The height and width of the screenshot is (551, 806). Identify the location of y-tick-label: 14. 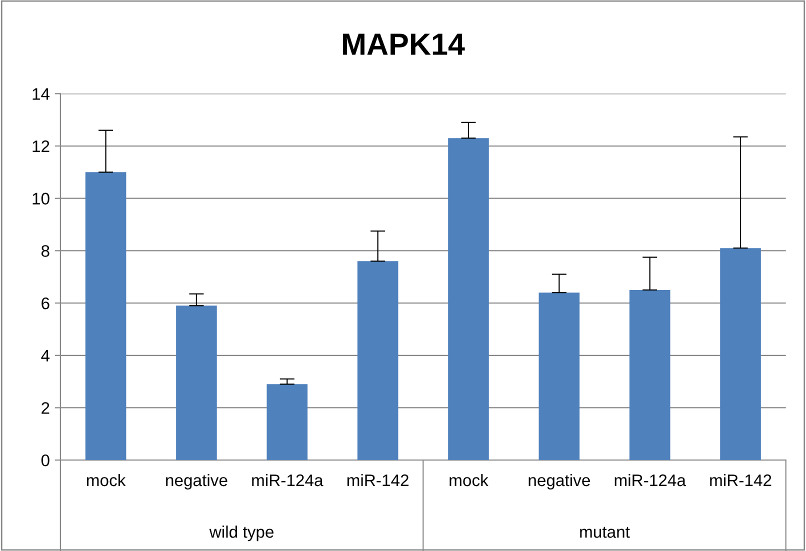
(41, 94).